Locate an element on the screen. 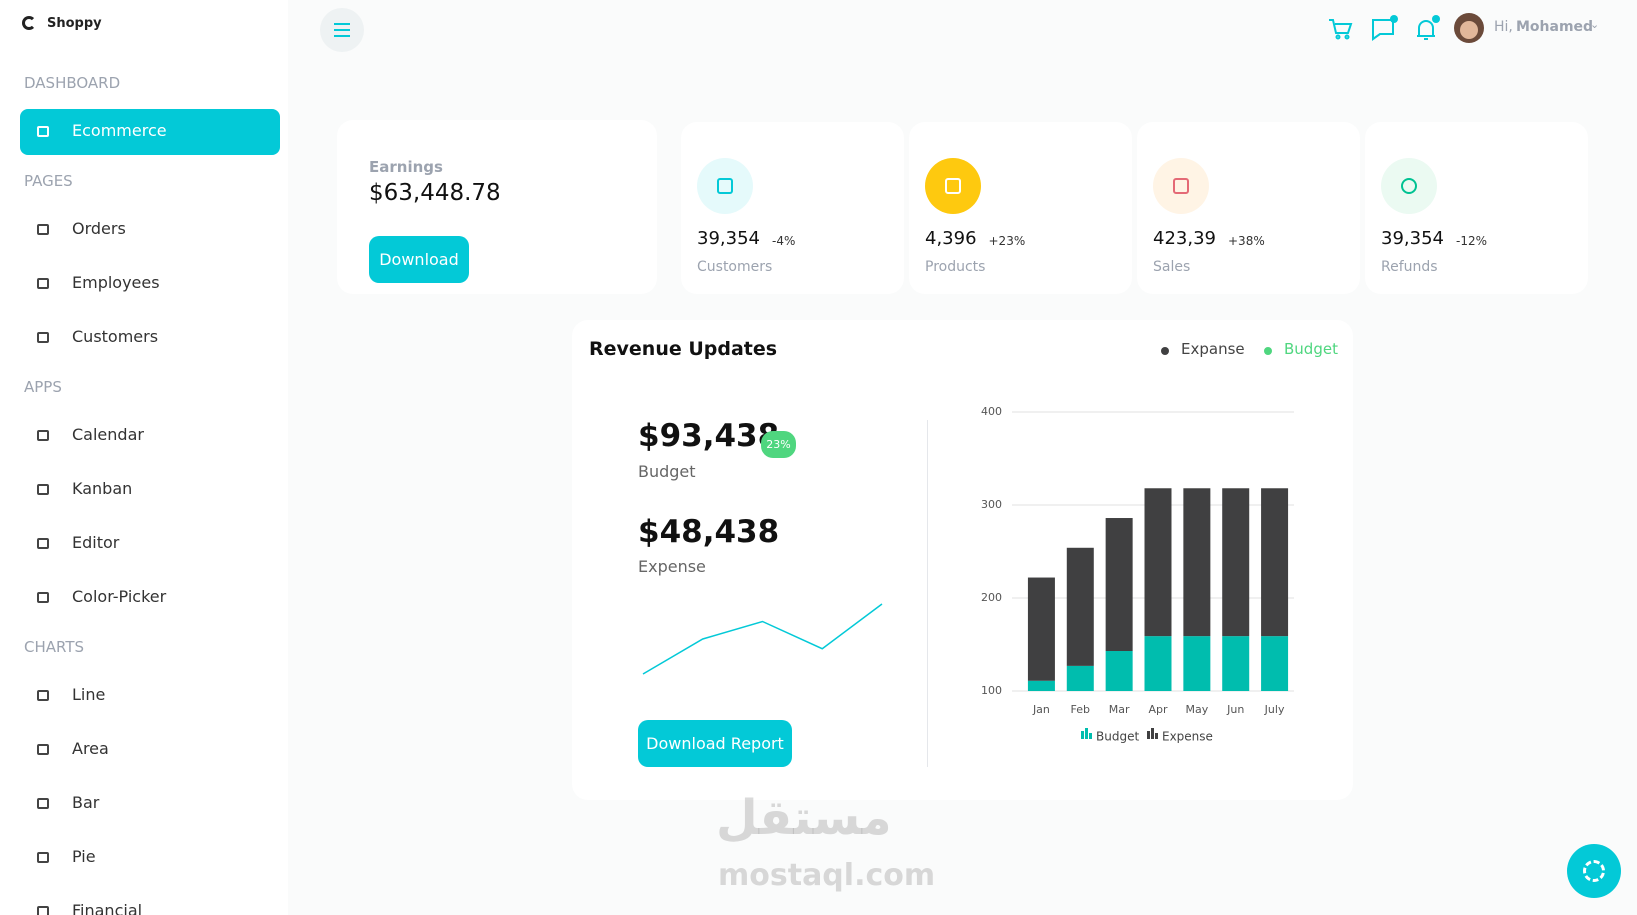  budget-amount: $93,438 is located at coordinates (709, 436).